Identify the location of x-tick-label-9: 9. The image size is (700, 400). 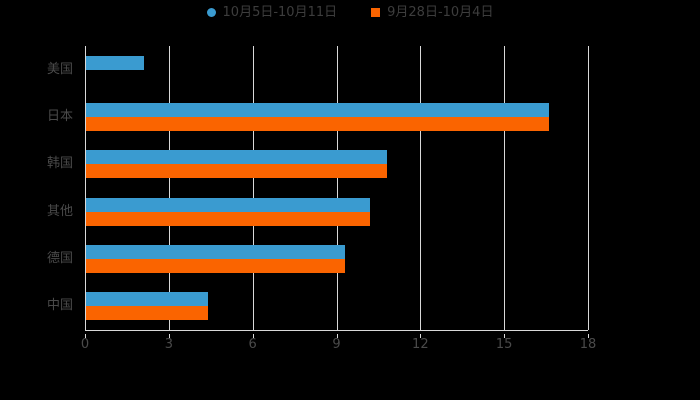
(336, 344).